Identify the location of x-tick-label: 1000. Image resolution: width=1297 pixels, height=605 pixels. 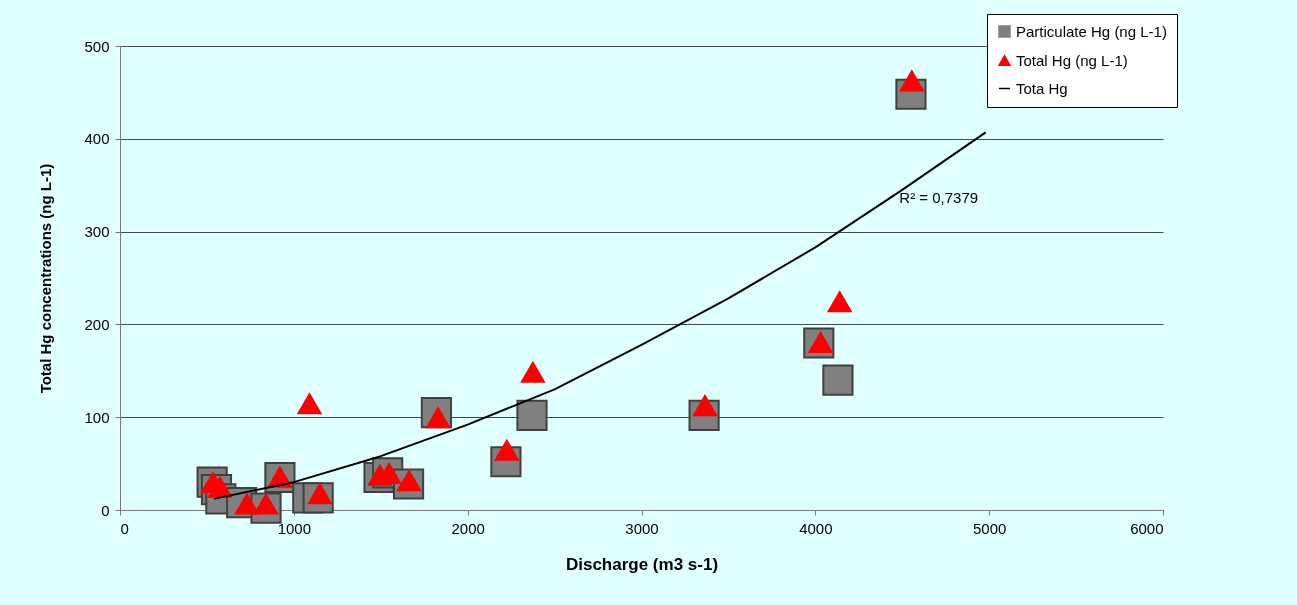
(294, 528).